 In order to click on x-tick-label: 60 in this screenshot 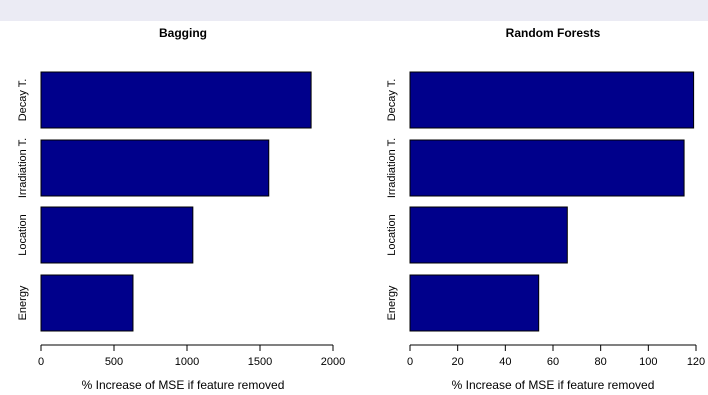, I will do `click(553, 362)`.